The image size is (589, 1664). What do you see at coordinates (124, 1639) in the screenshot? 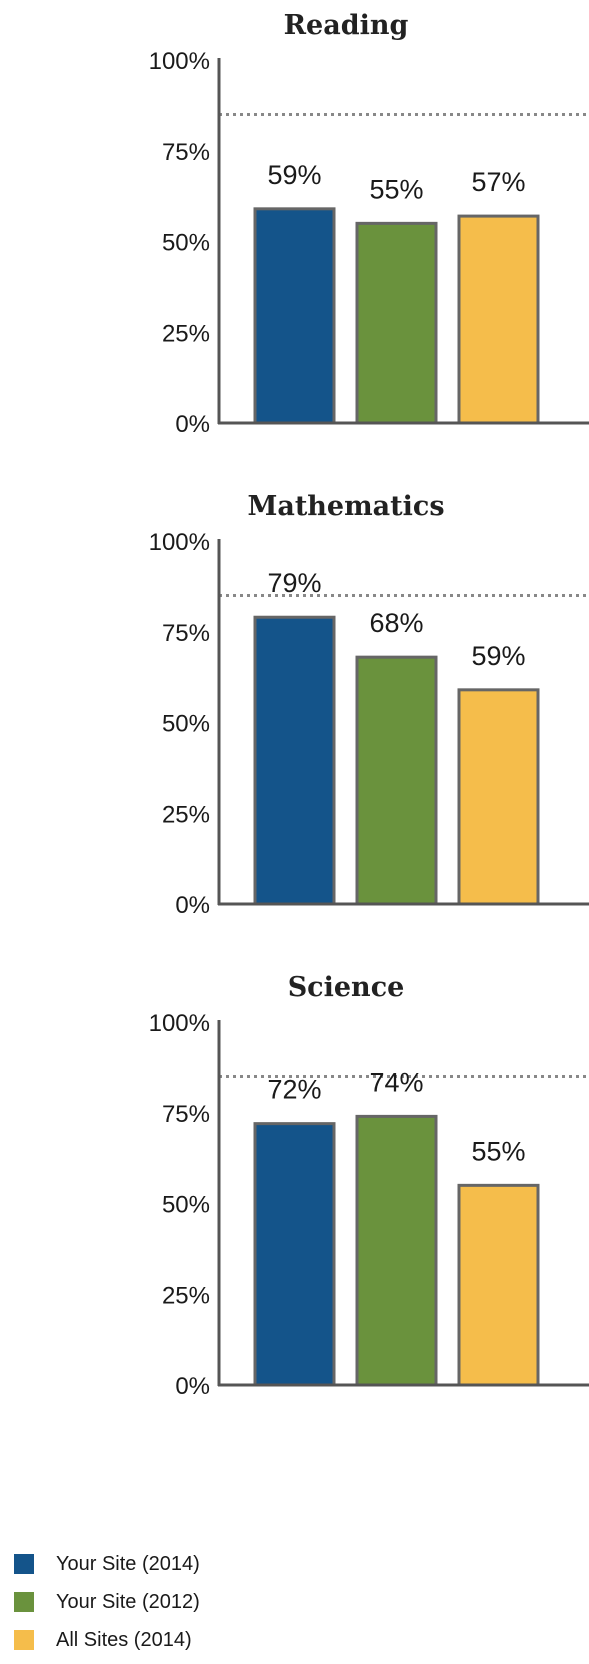
I see `legend-label: All Sites (2014)` at bounding box center [124, 1639].